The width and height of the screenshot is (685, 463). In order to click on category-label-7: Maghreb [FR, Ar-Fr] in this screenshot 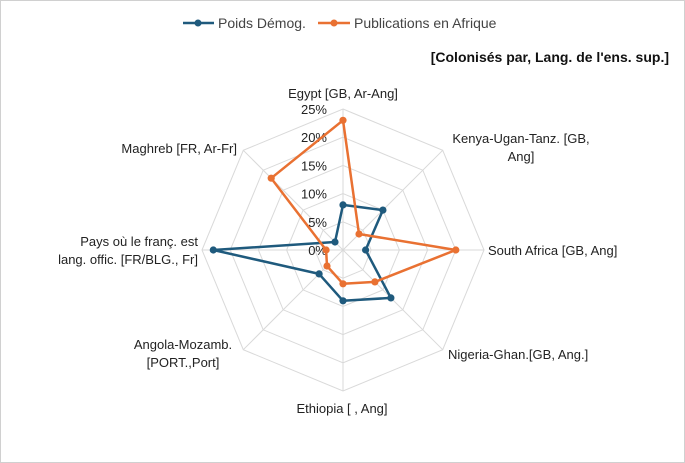, I will do `click(179, 148)`.